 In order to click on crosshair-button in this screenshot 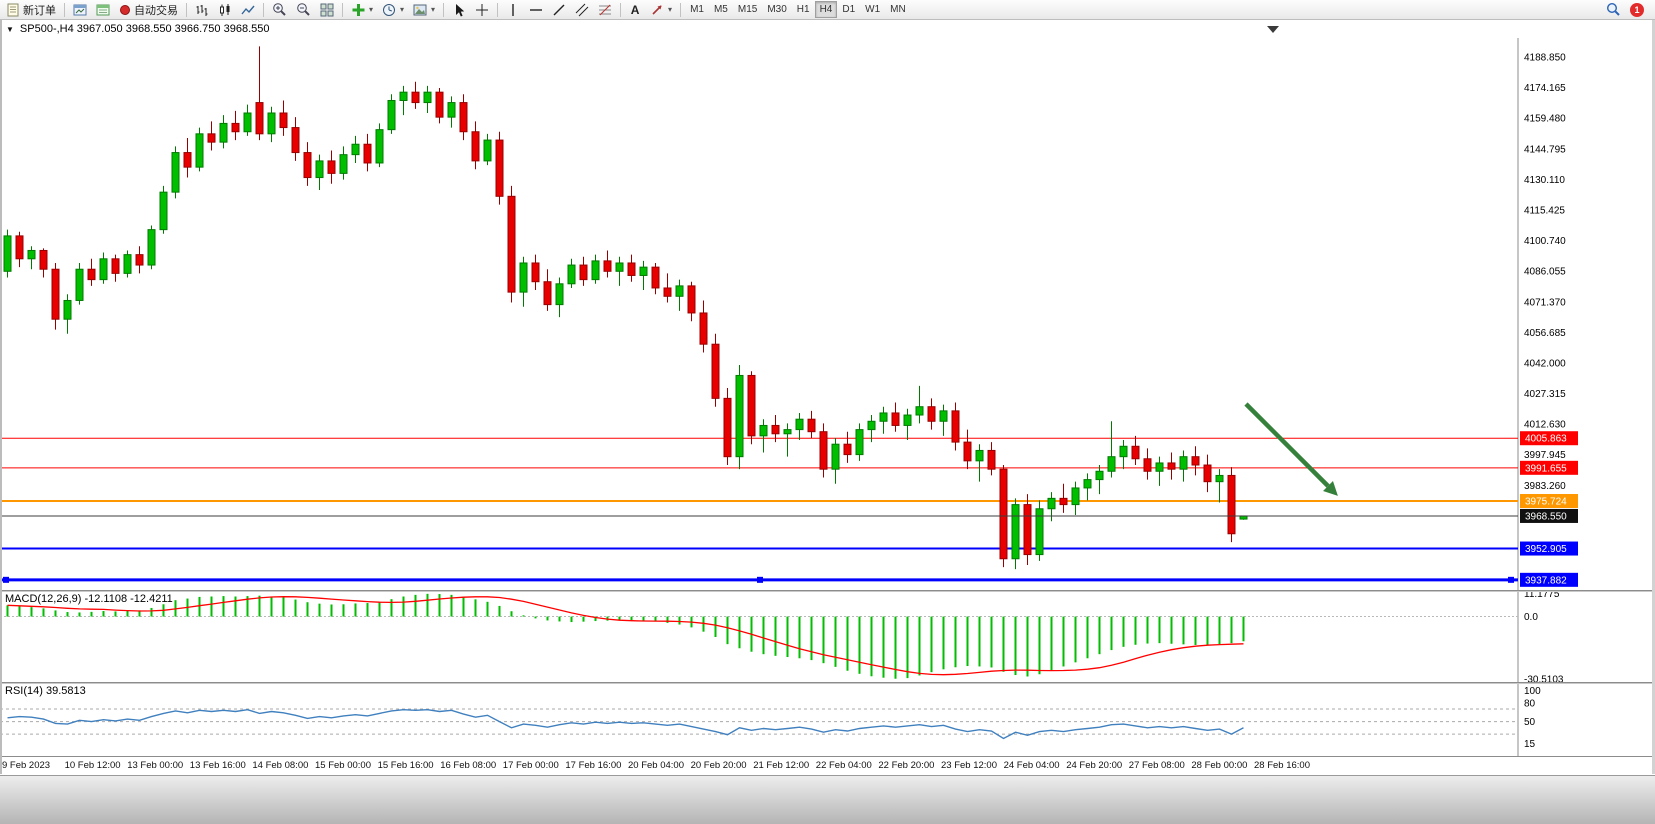, I will do `click(482, 10)`.